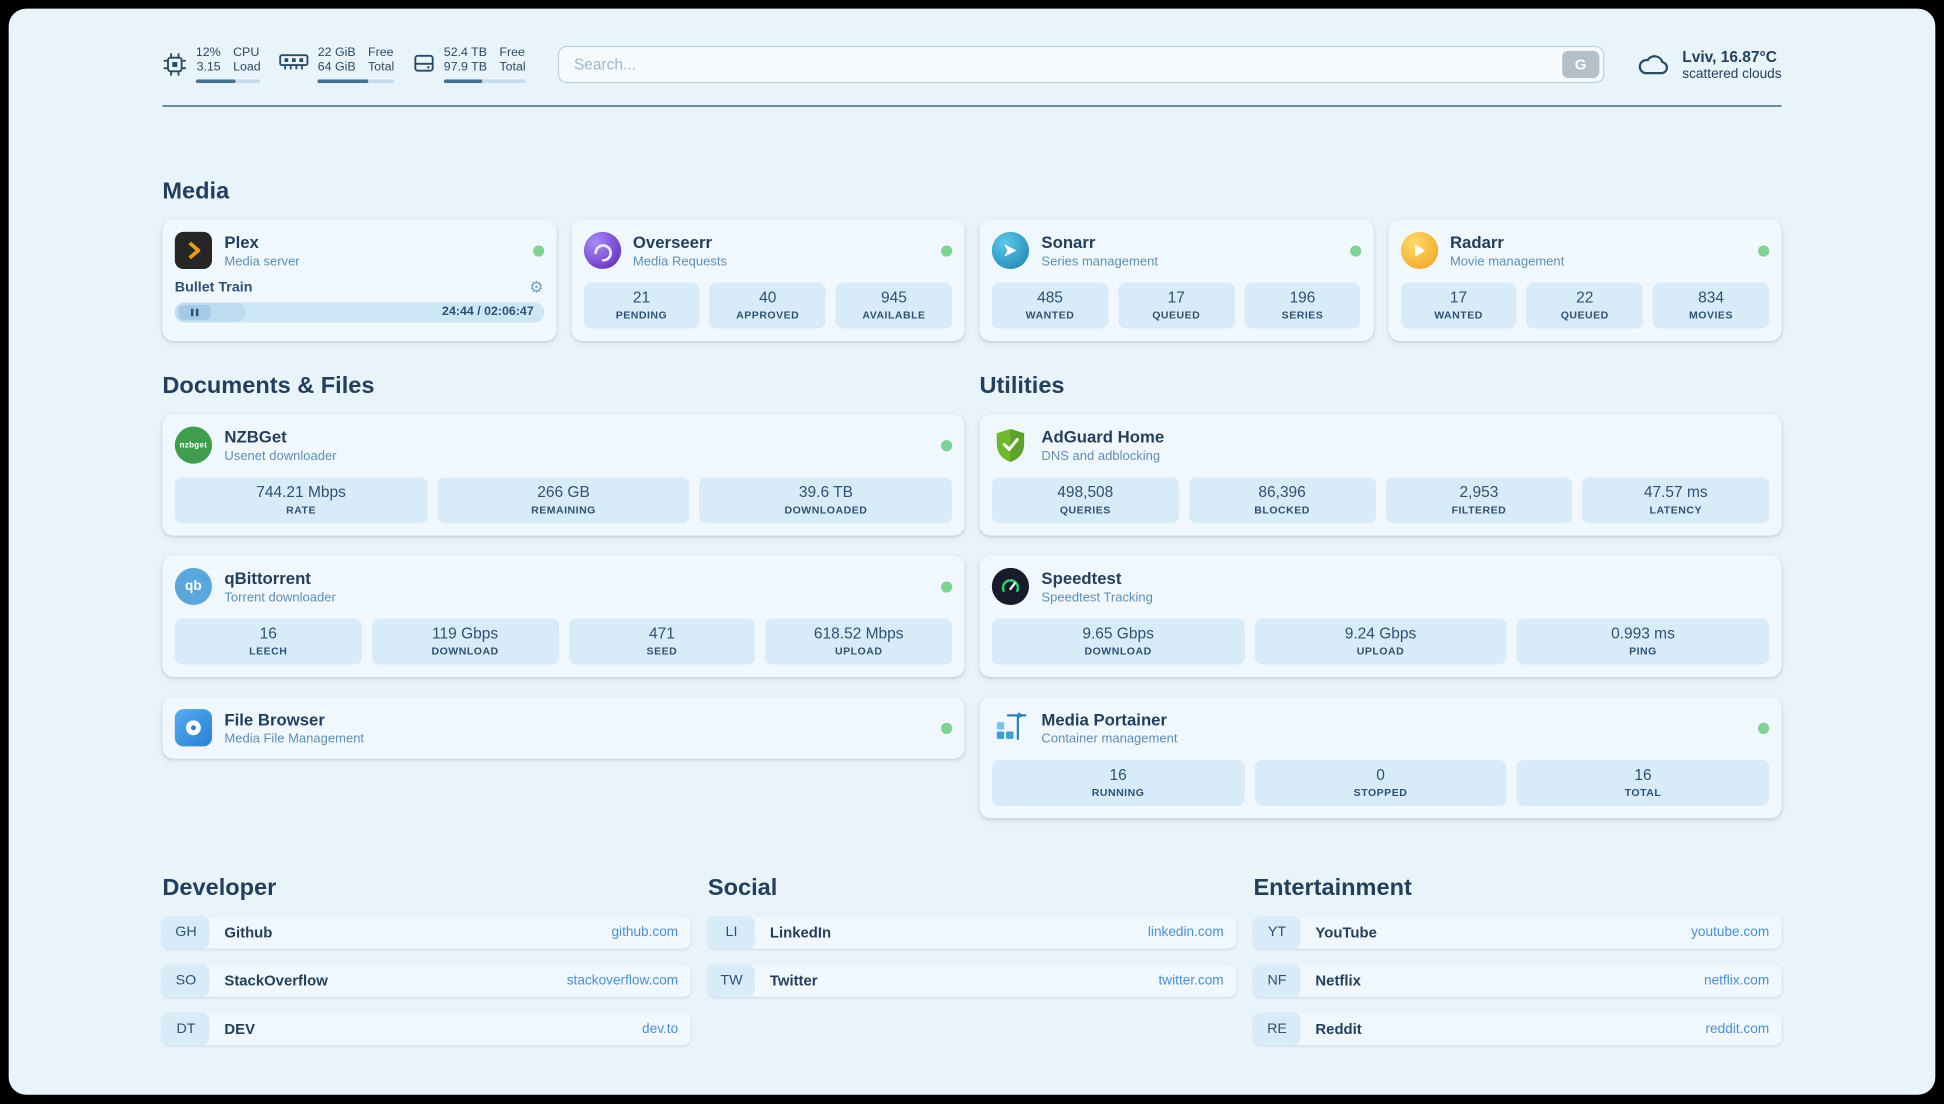 Image resolution: width=1944 pixels, height=1104 pixels. Describe the element at coordinates (641, 305) in the screenshot. I see `stat-block: 21 PENDING` at that location.